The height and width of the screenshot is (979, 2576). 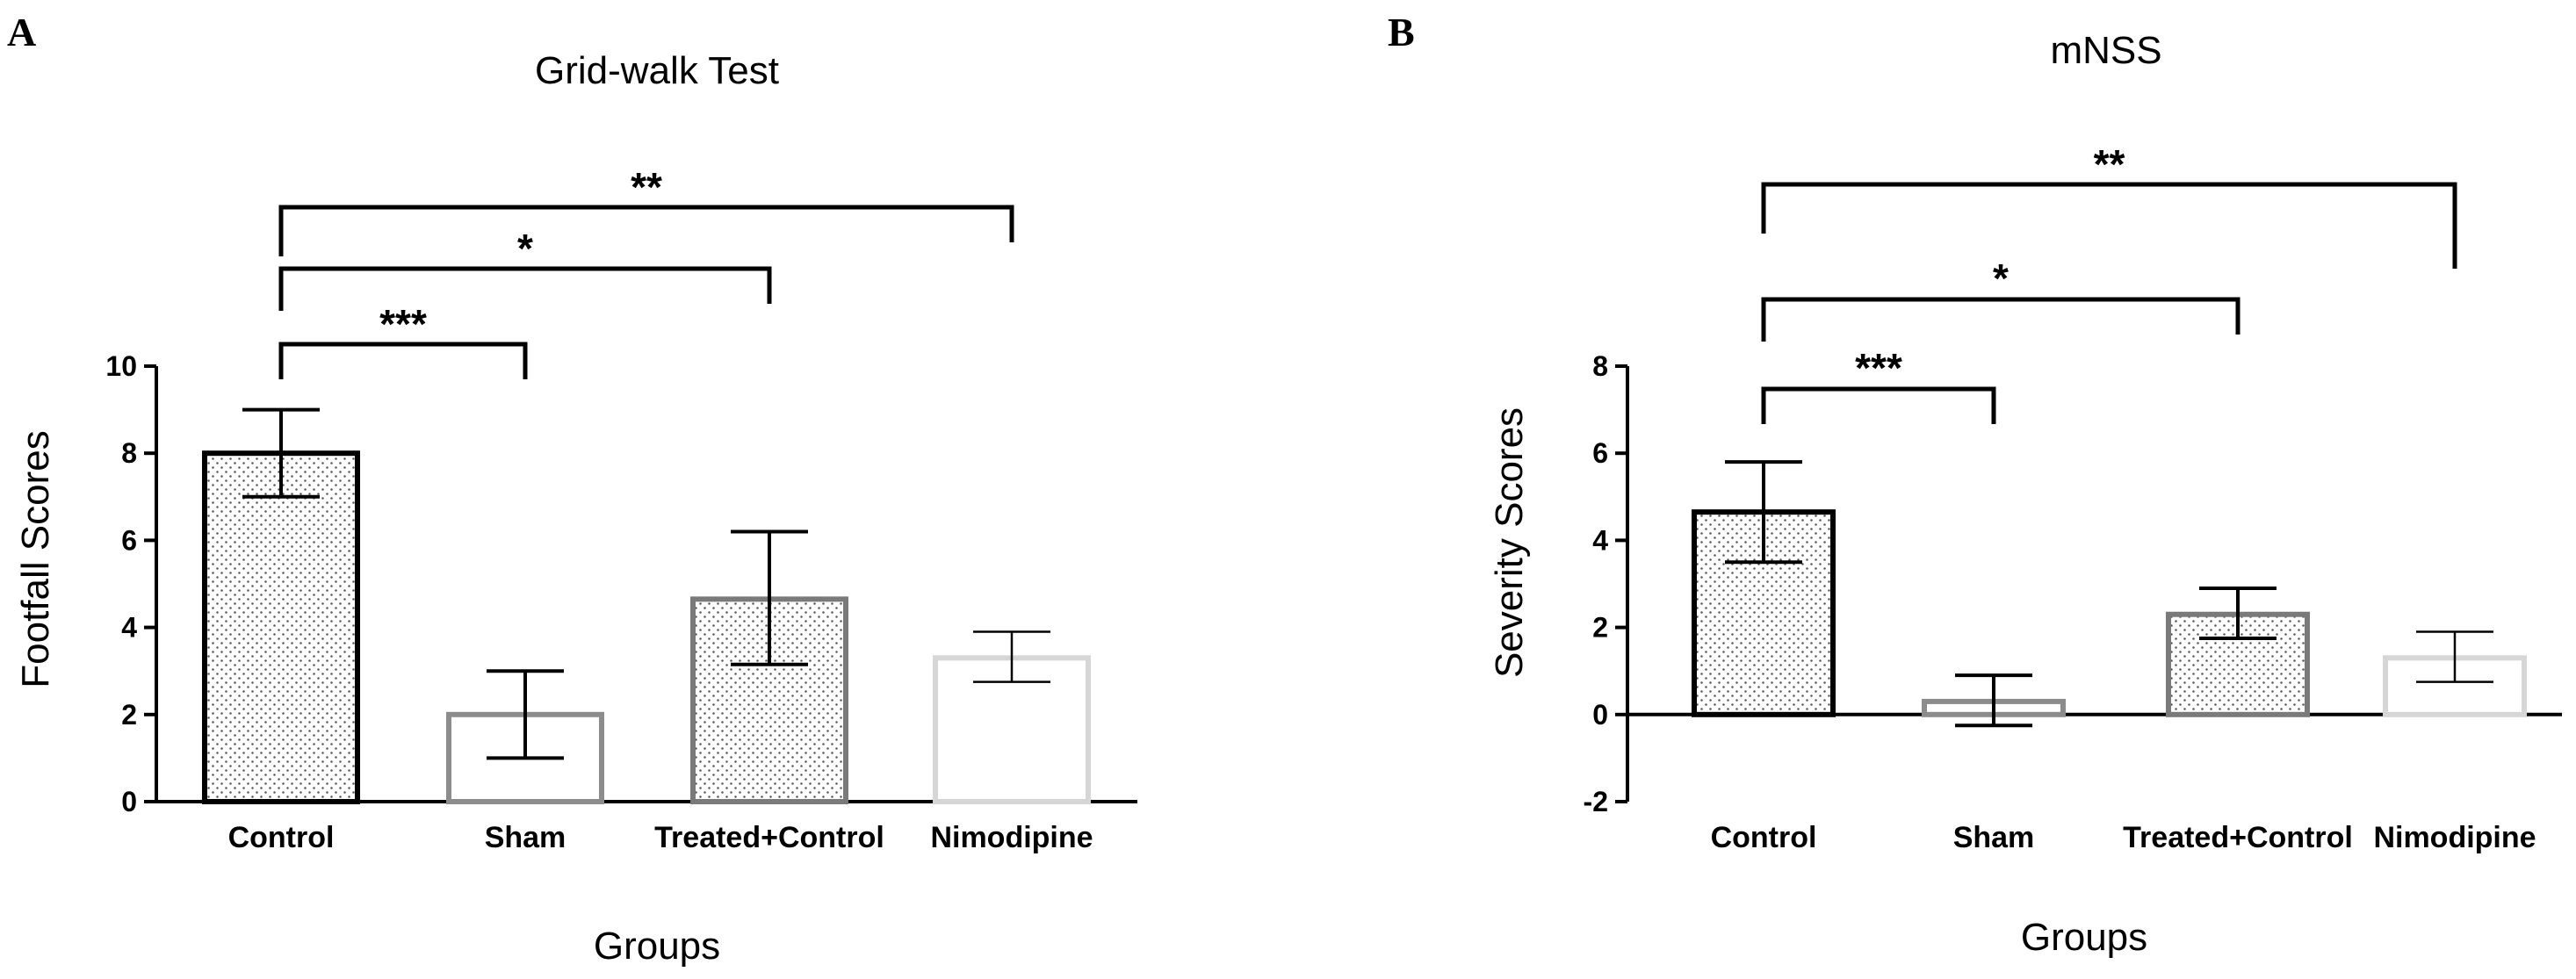 I want to click on panel-a-y-axis-title: Footfall Scores, so click(x=35, y=558).